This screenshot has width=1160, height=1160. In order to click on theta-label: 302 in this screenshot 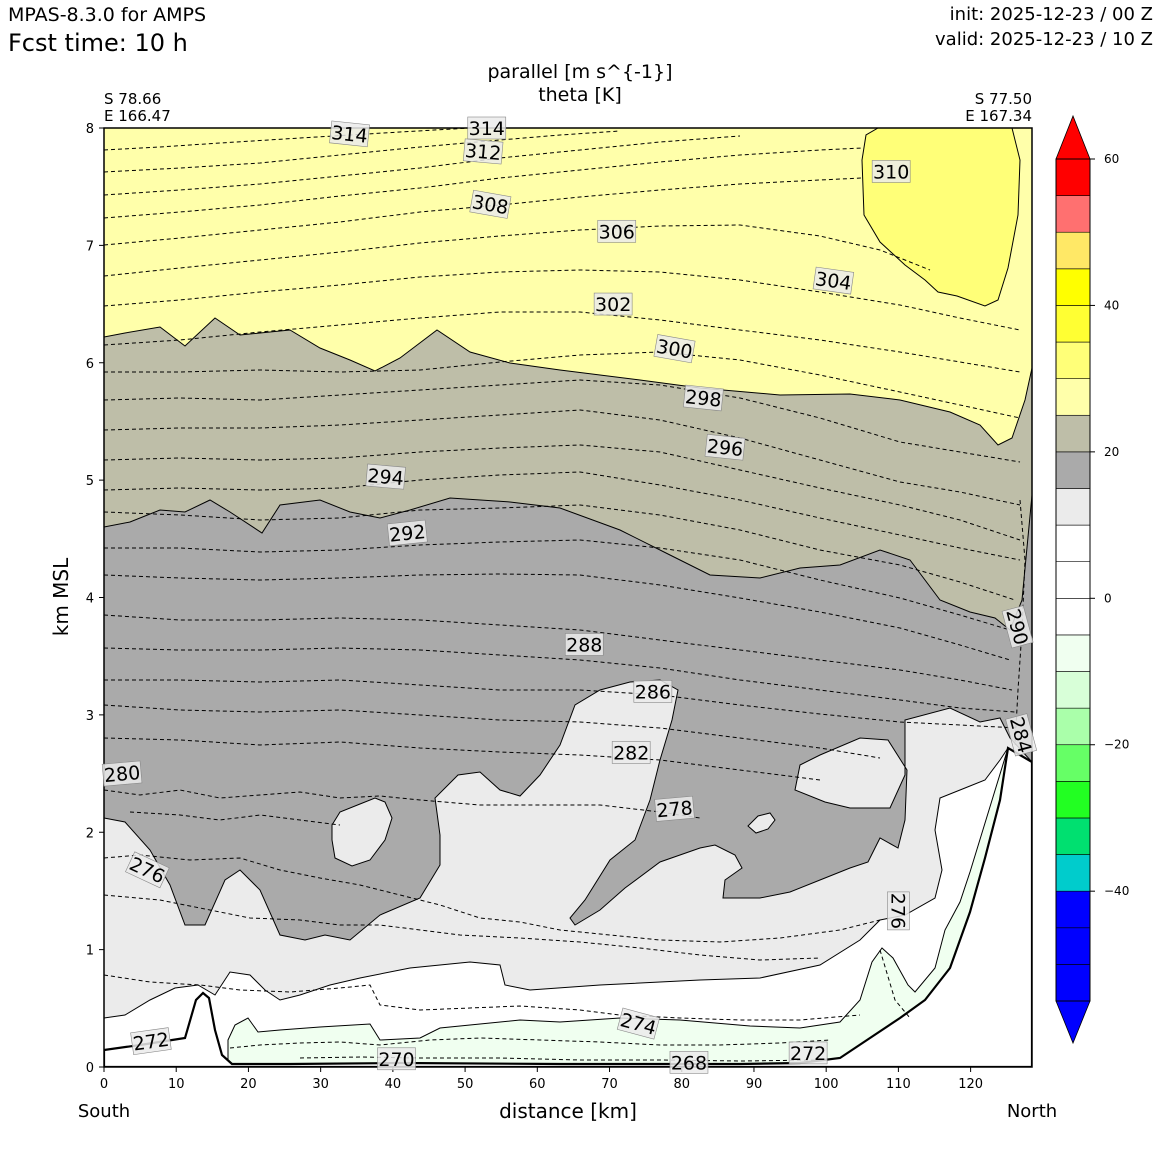, I will do `click(613, 304)`.